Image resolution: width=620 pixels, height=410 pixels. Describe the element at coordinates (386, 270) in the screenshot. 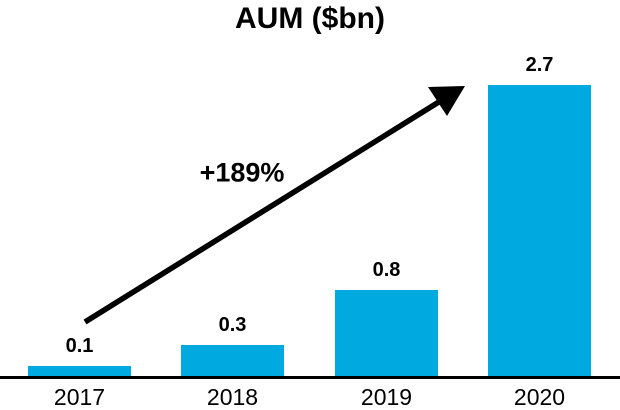

I see `value-label-2019: 0.8` at that location.